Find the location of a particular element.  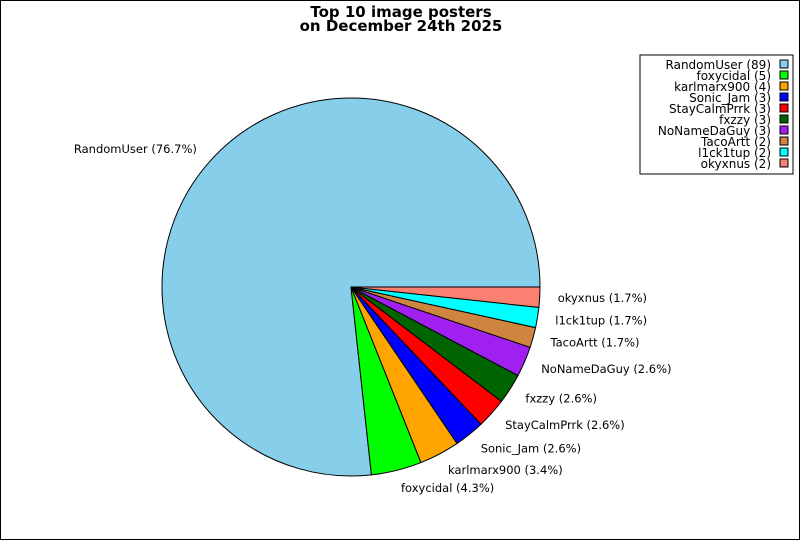

legend-entry-label: TacoArtt (2) is located at coordinates (735, 142).